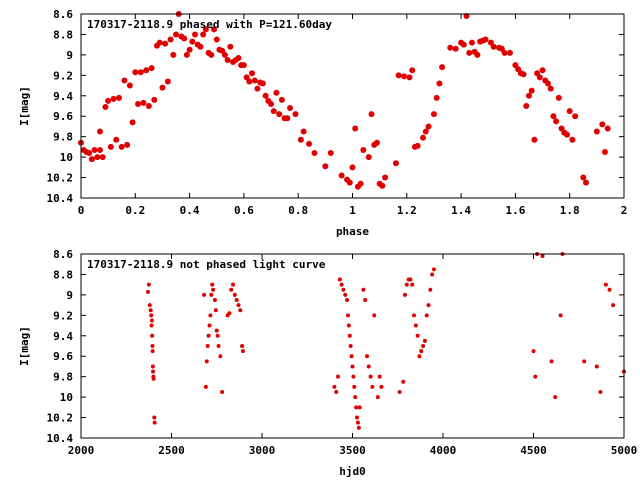 The width and height of the screenshot is (640, 480). Describe the element at coordinates (69, 295) in the screenshot. I see `unphased-y-tick-label: 9` at that location.